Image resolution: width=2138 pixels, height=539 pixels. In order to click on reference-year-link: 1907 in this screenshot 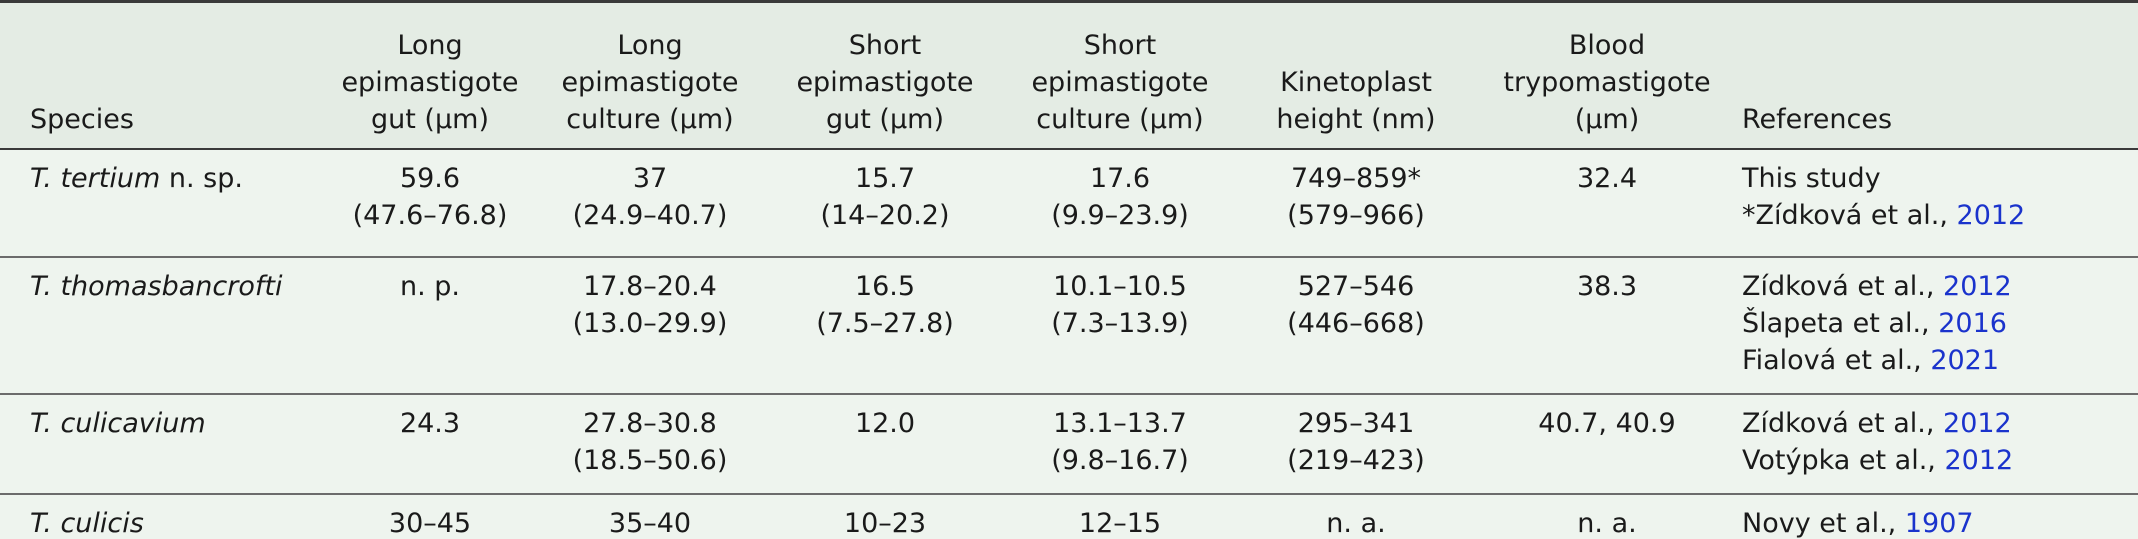, I will do `click(1939, 523)`.